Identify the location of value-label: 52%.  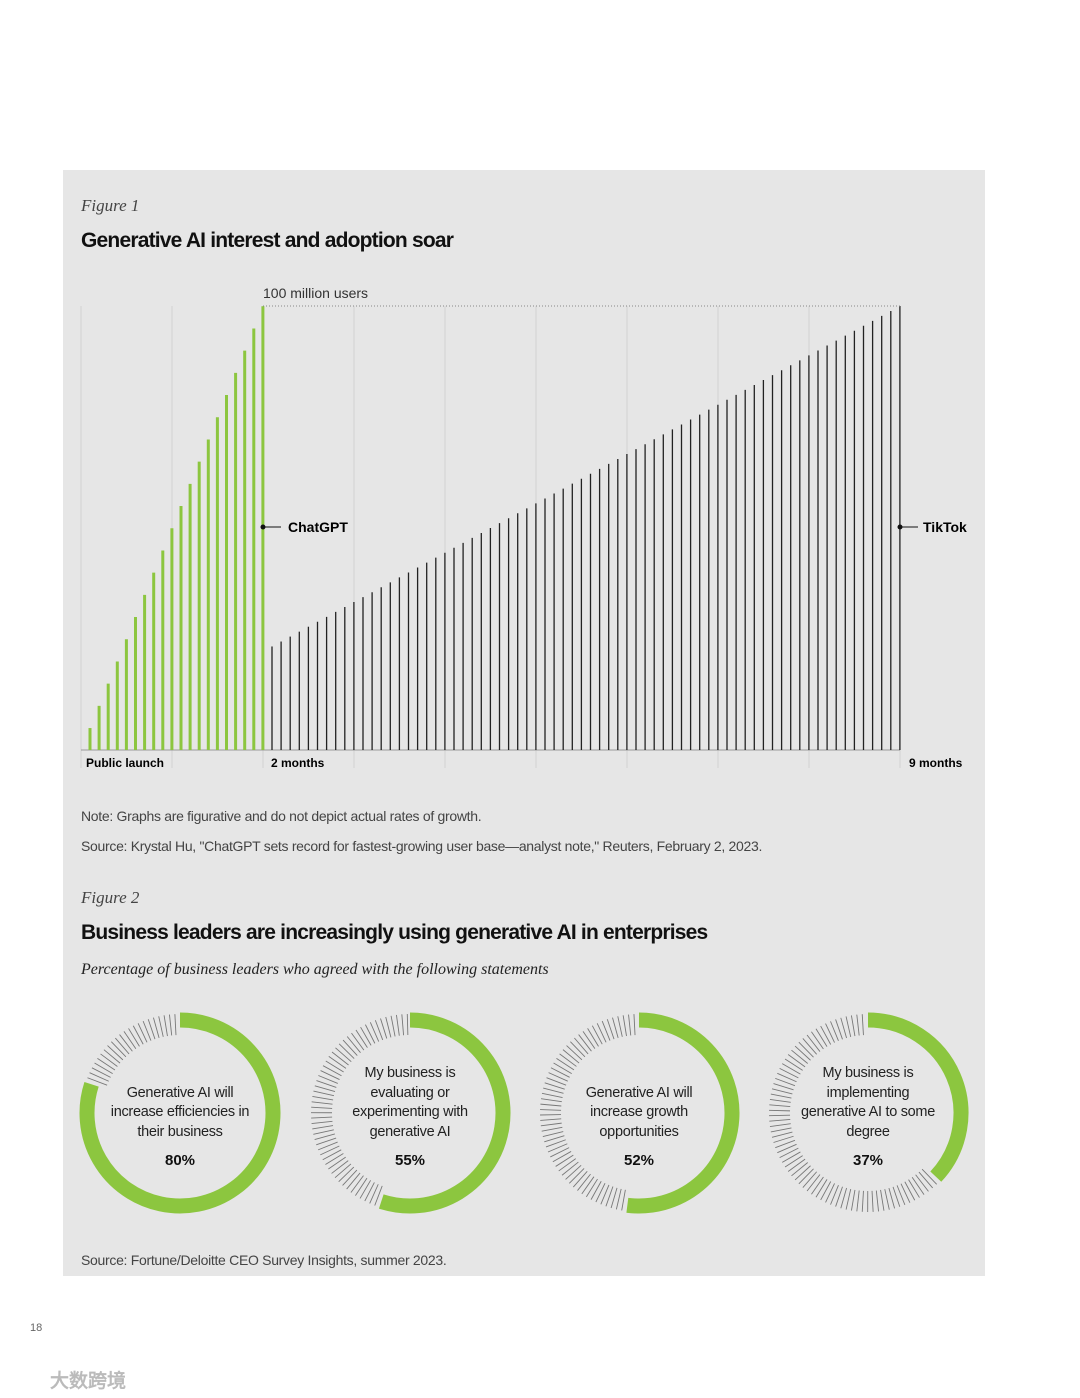
(639, 1160).